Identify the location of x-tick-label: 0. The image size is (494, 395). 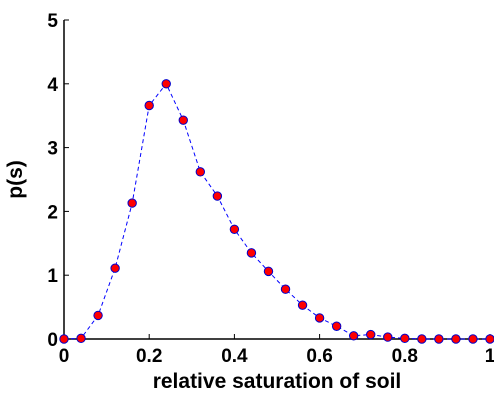
(64, 356).